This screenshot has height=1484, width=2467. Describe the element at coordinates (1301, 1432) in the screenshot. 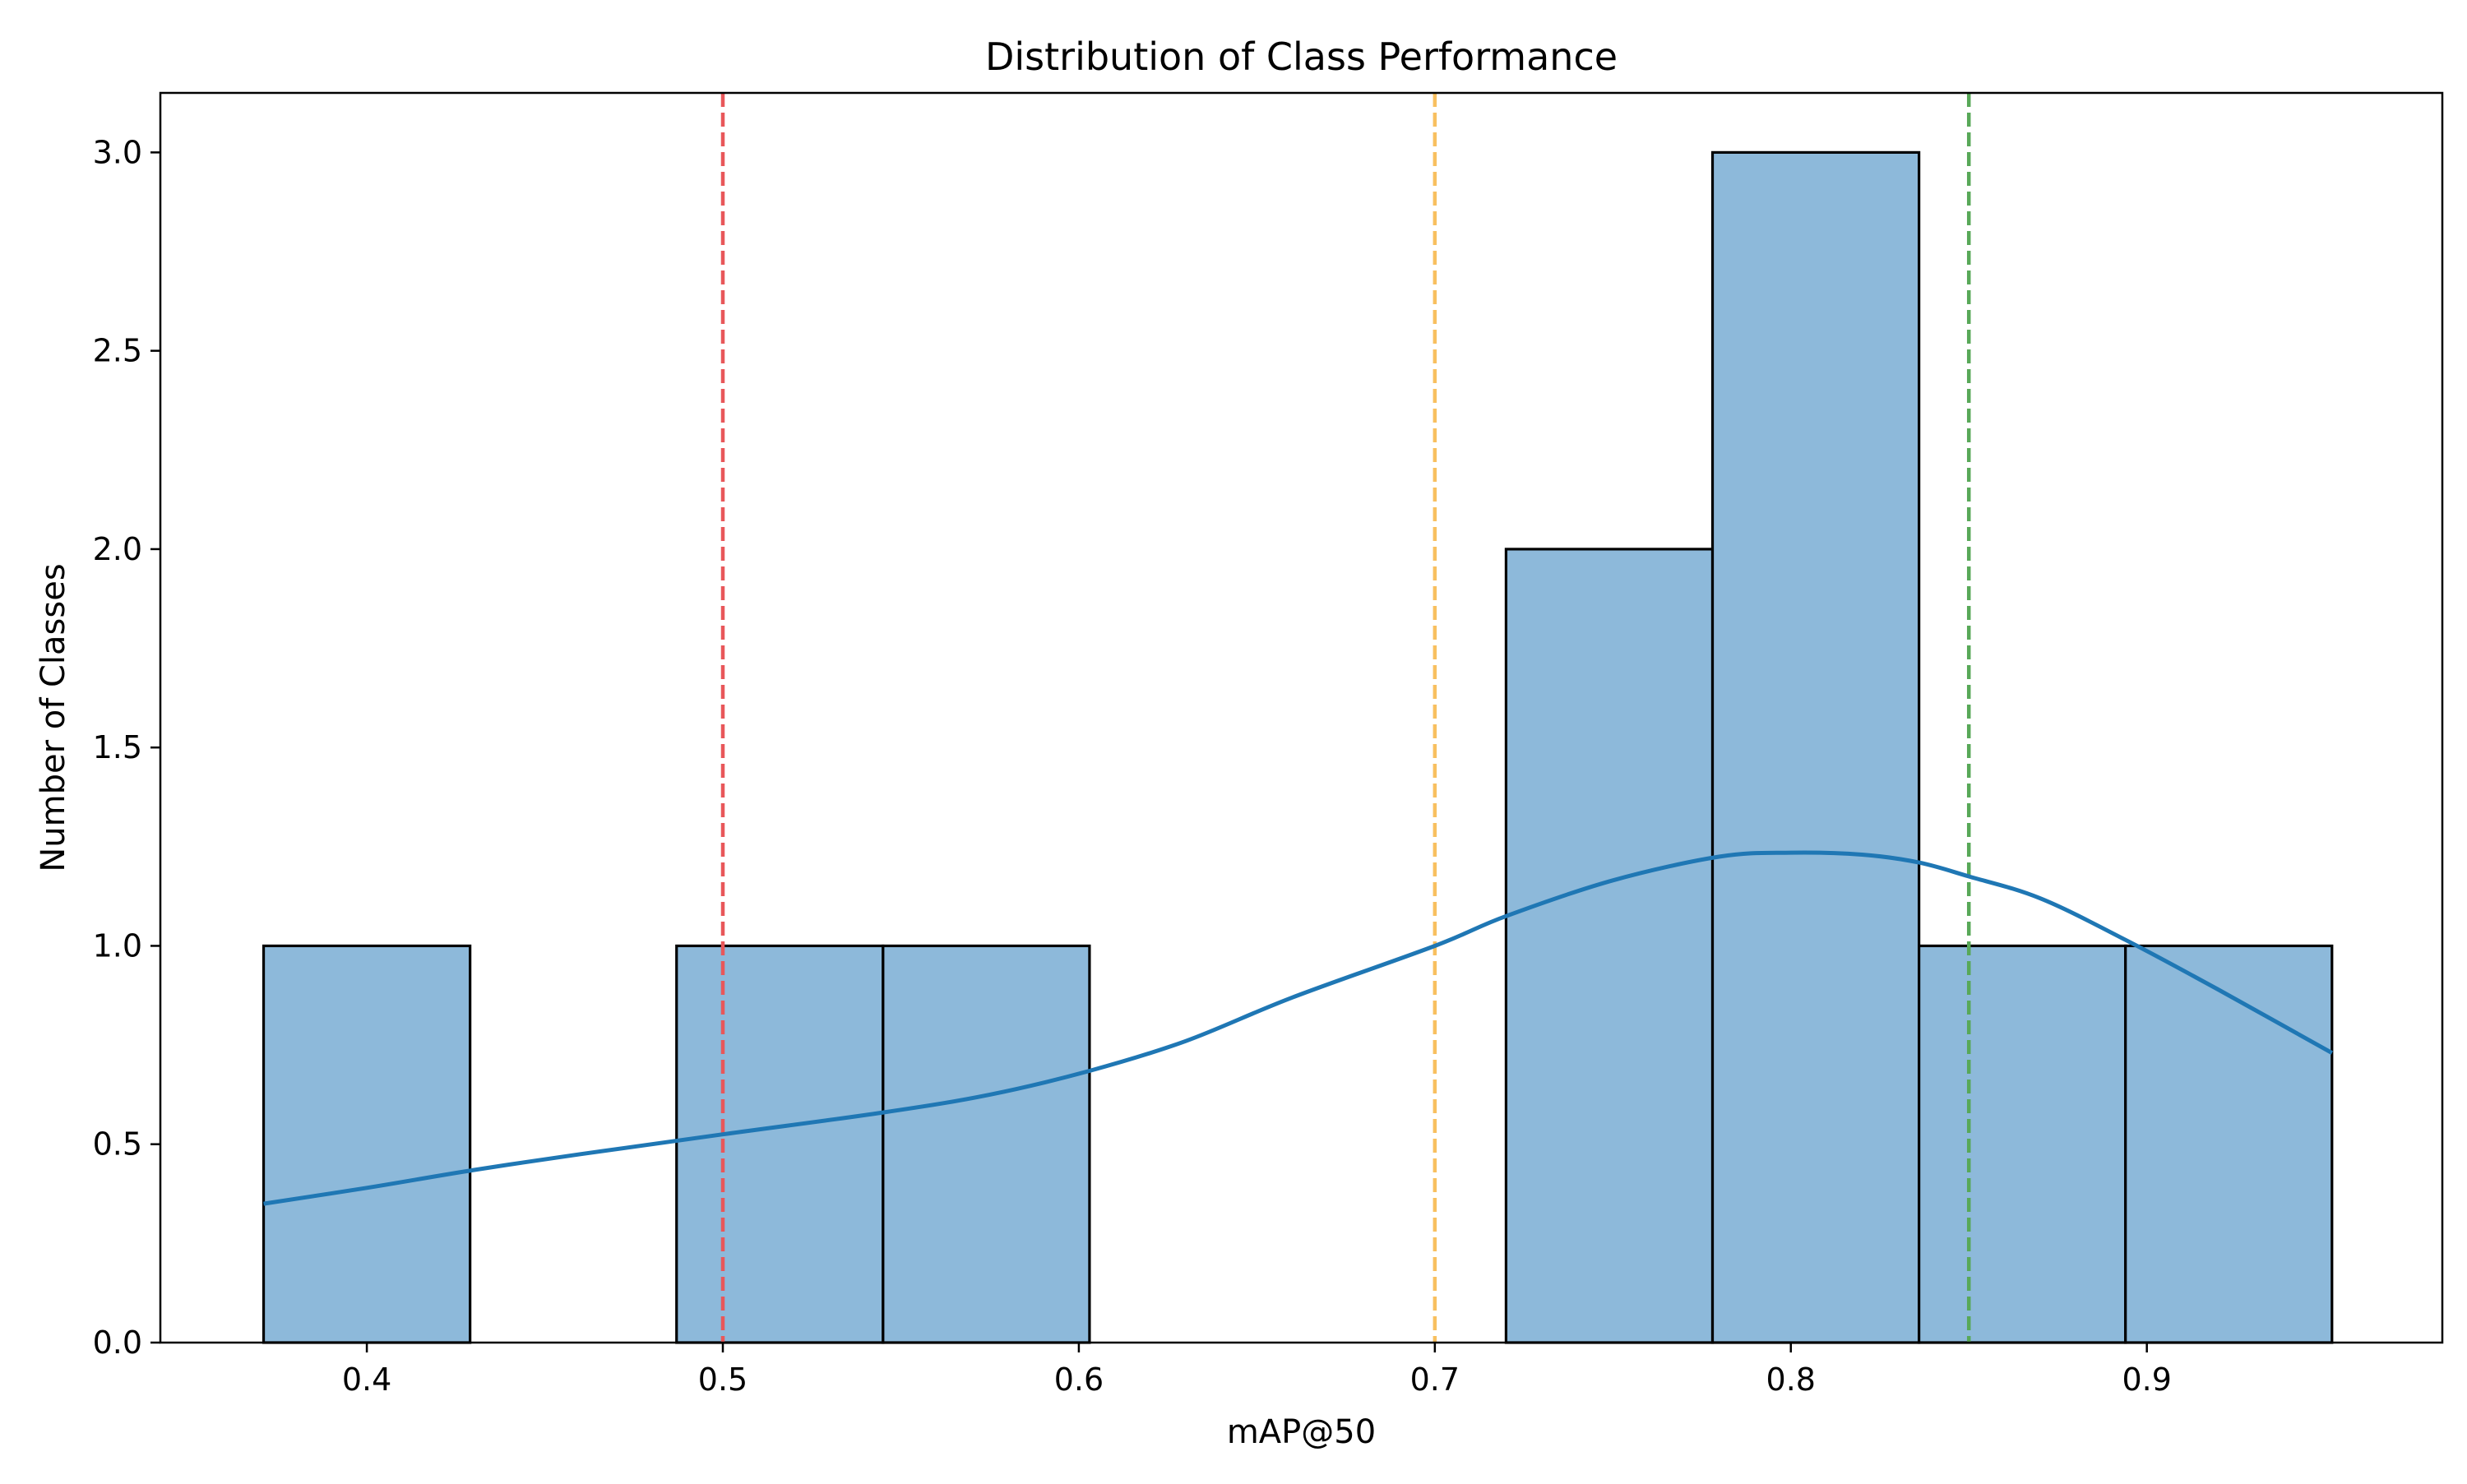

I see `x-axis-title: mAP@50` at that location.